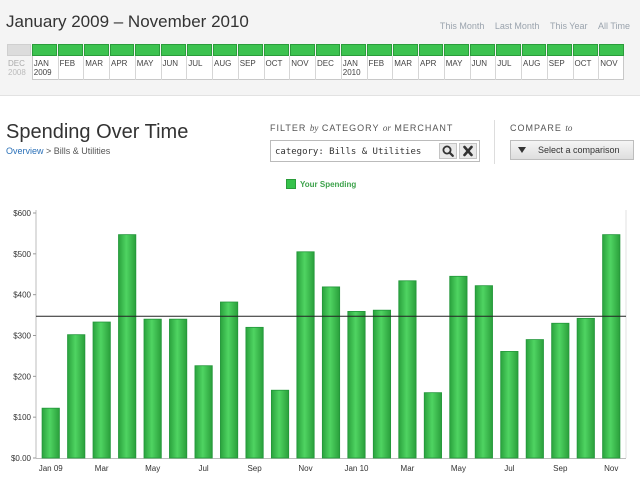 This screenshot has width=640, height=488. I want to click on search-button, so click(448, 151).